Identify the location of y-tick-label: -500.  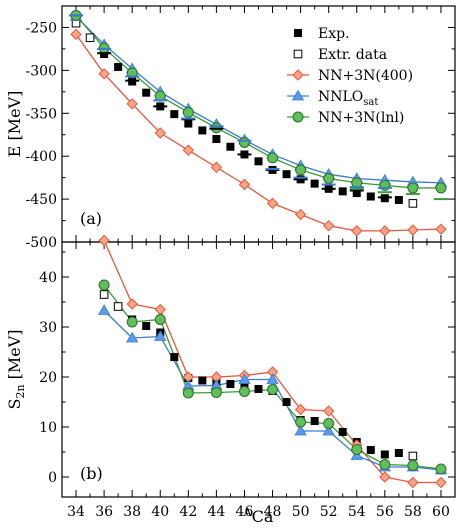
(41, 243).